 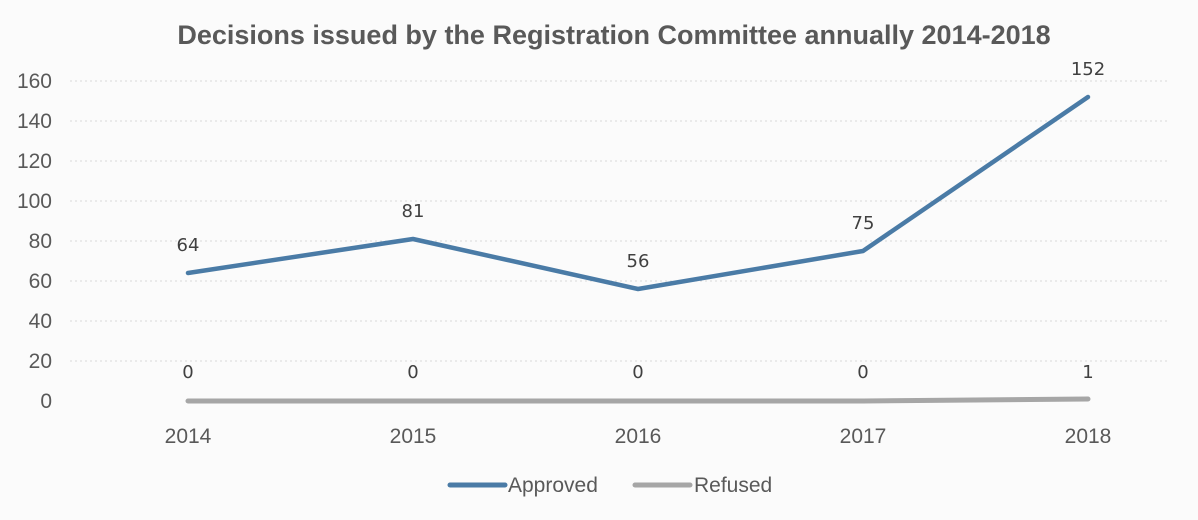 I want to click on y-tick-label: 60, so click(x=40, y=281).